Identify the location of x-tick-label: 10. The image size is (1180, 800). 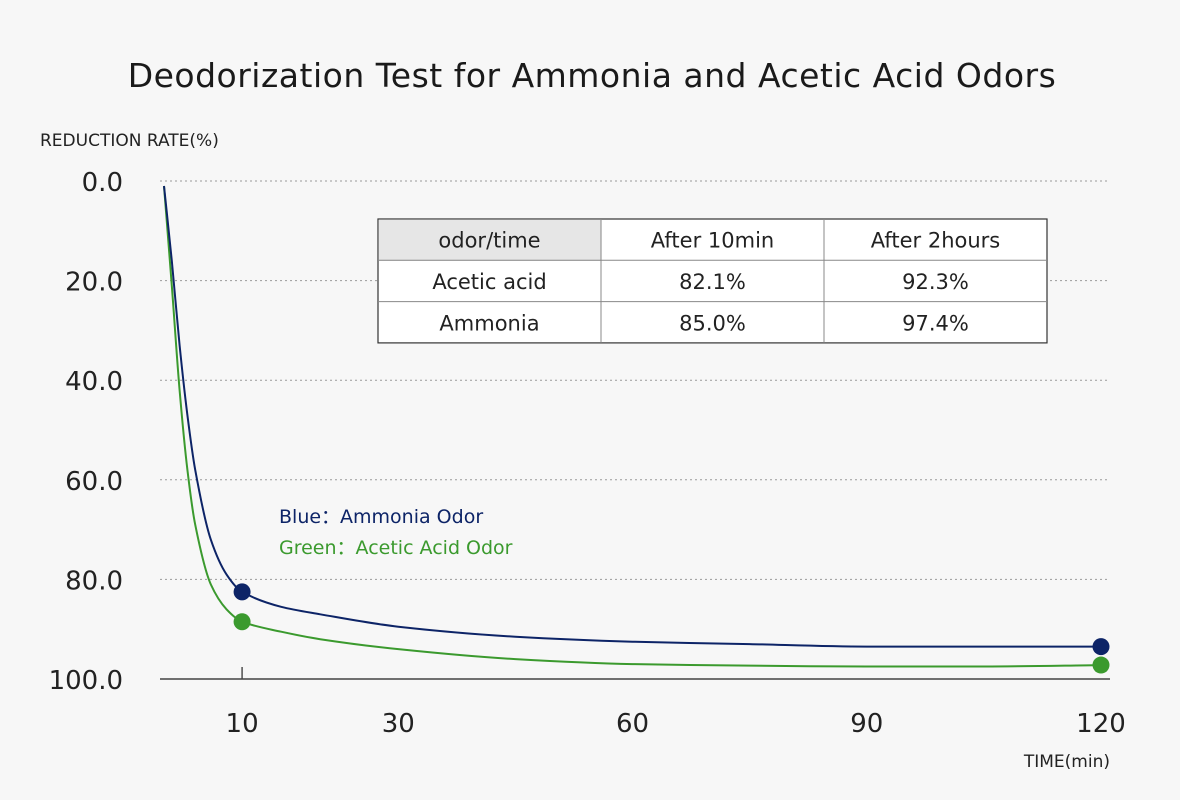
(242, 724).